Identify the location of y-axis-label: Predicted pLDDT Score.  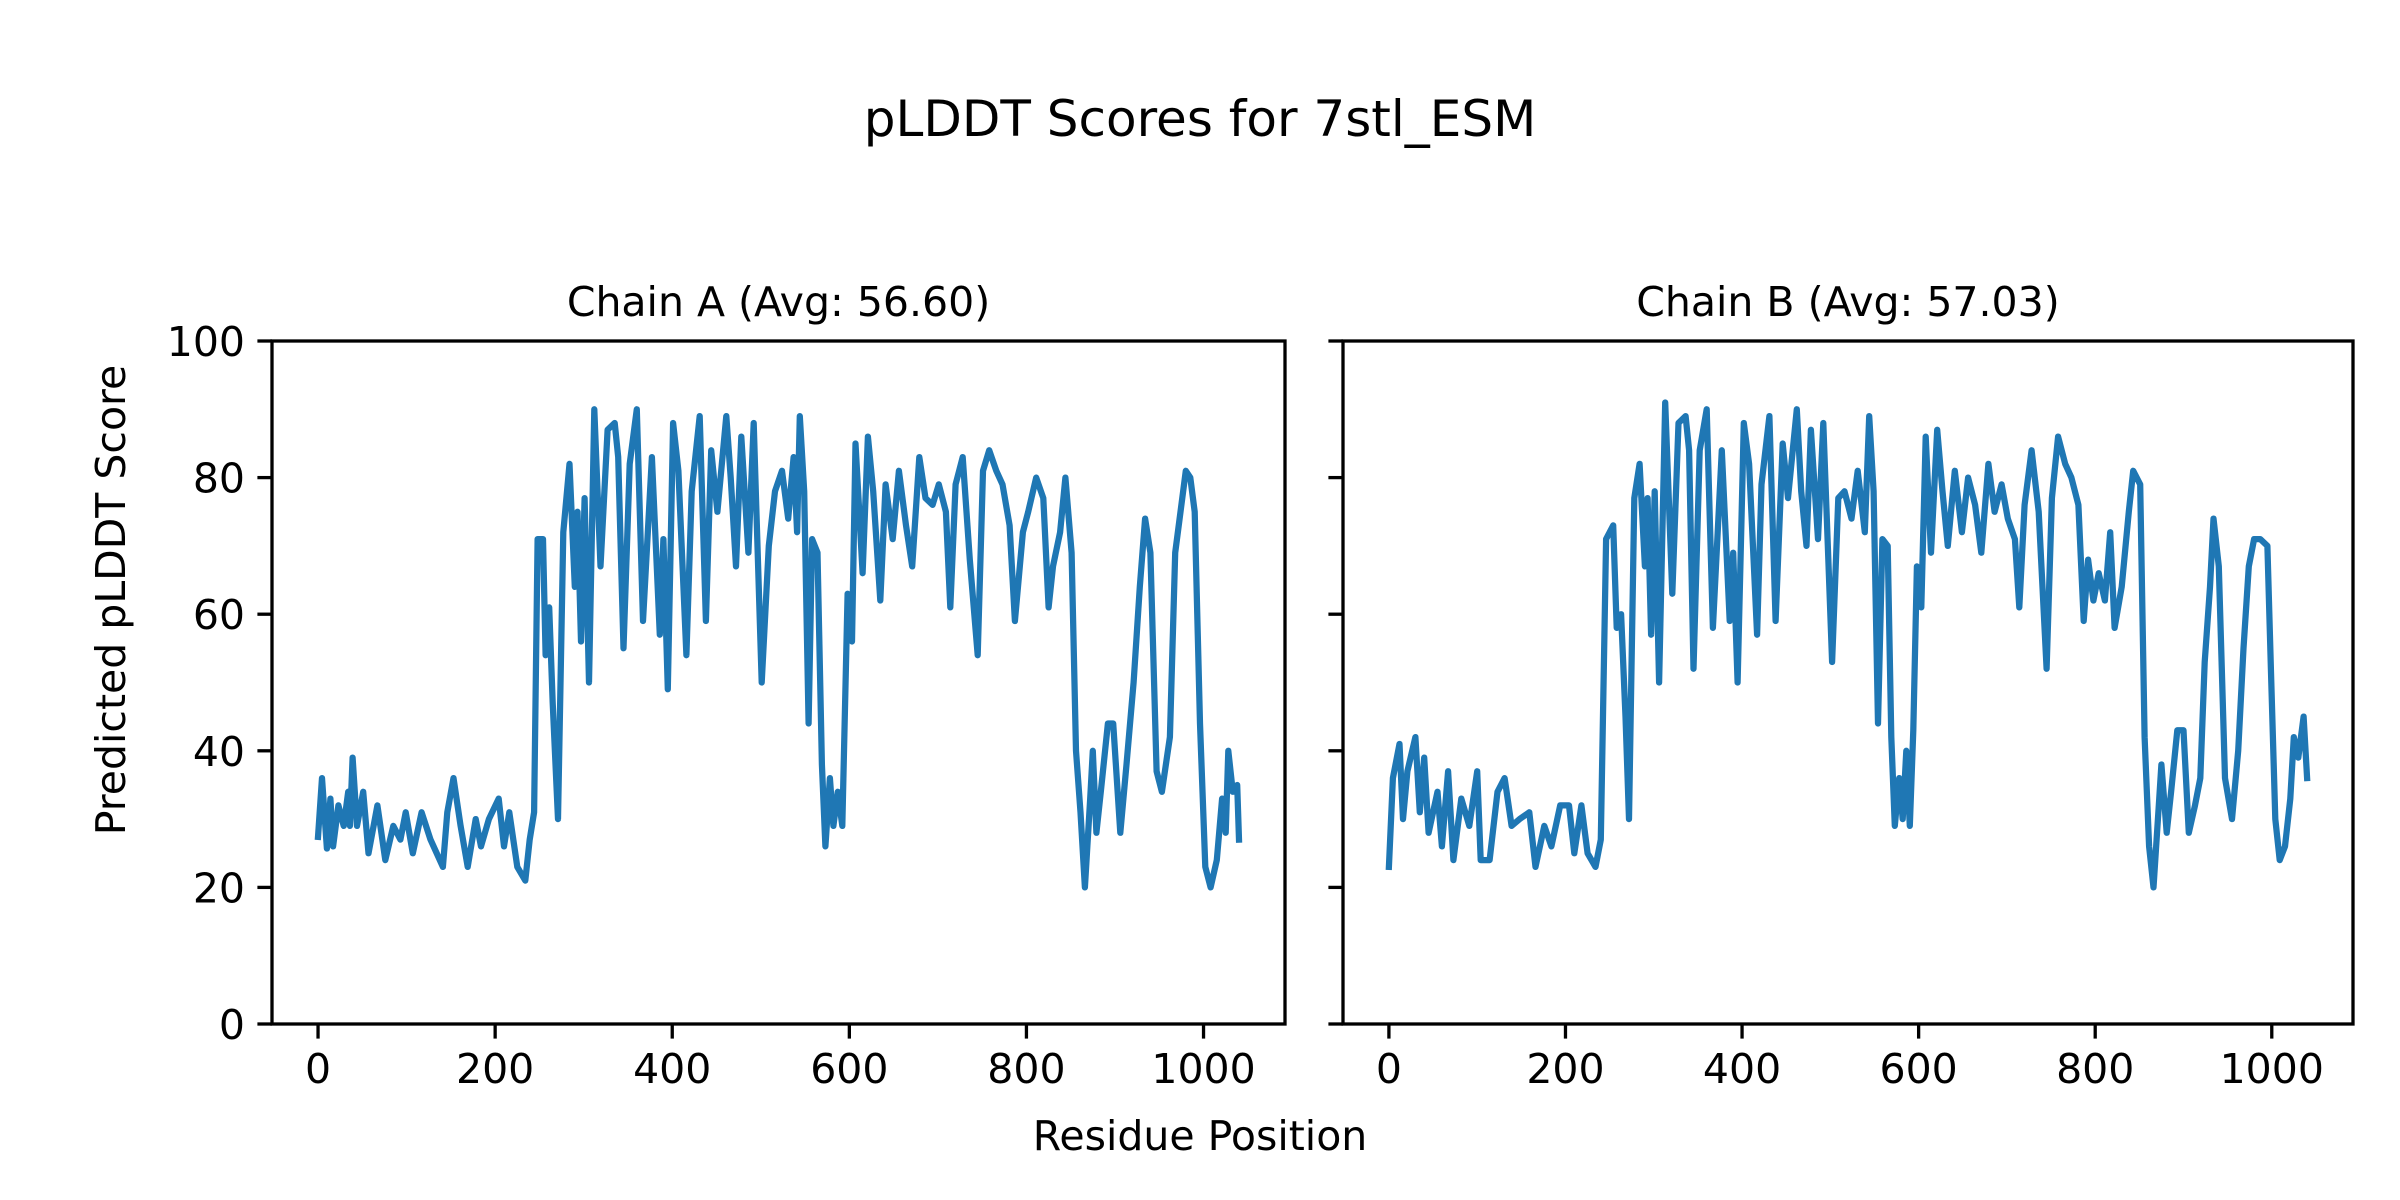
(111, 600).